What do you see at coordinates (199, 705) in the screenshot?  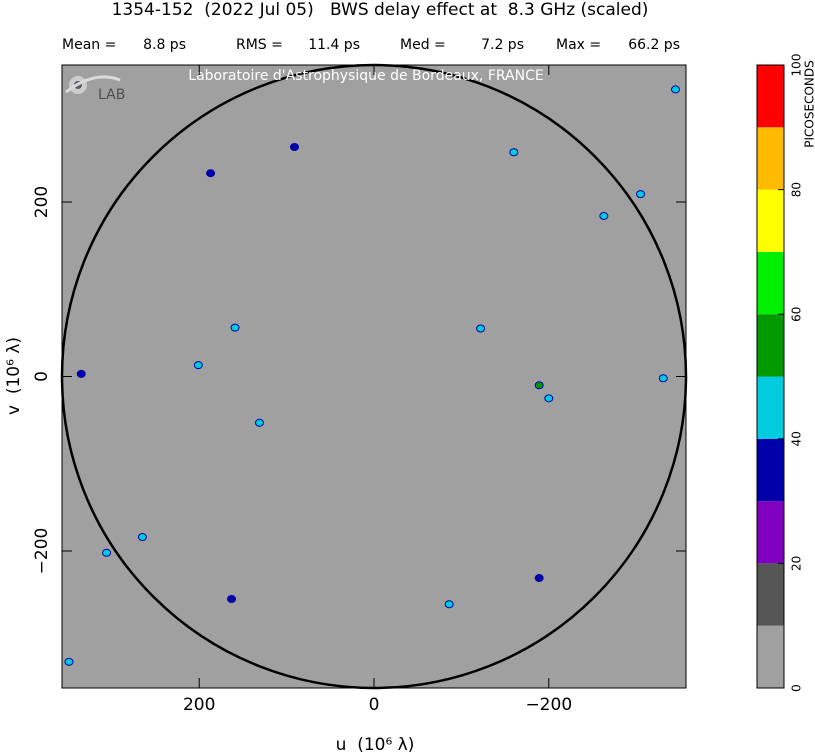 I see `x-tick-label: 200` at bounding box center [199, 705].